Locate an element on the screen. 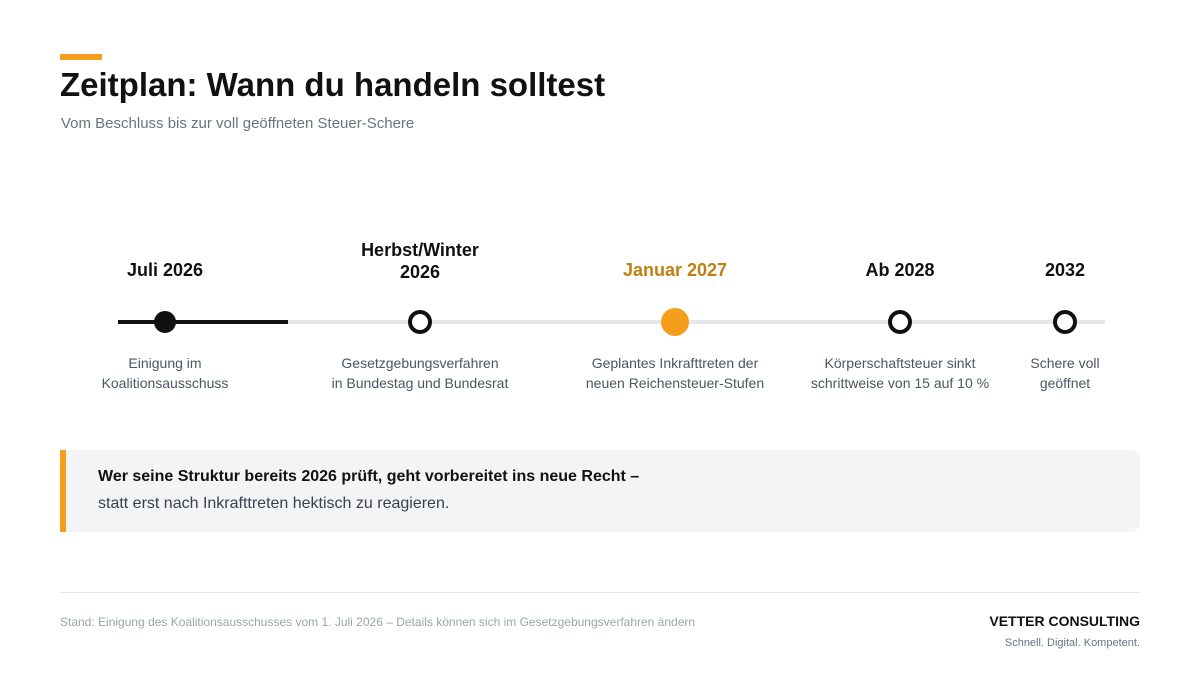 Image resolution: width=1200 pixels, height=675 pixels. milestone-description: Einigung im Koalitionsausschuss is located at coordinates (165, 373).